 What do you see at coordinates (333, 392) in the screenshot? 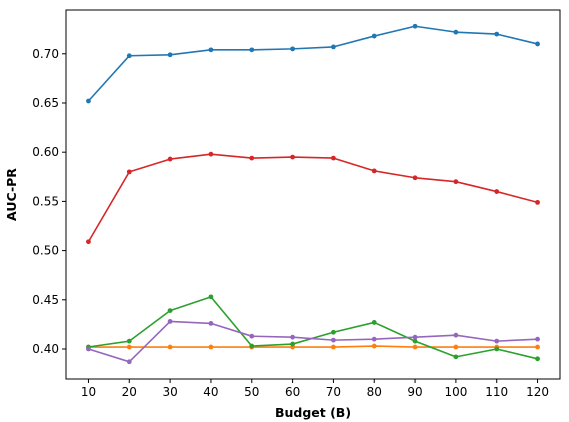
I see `x-tick-label: 70` at bounding box center [333, 392].